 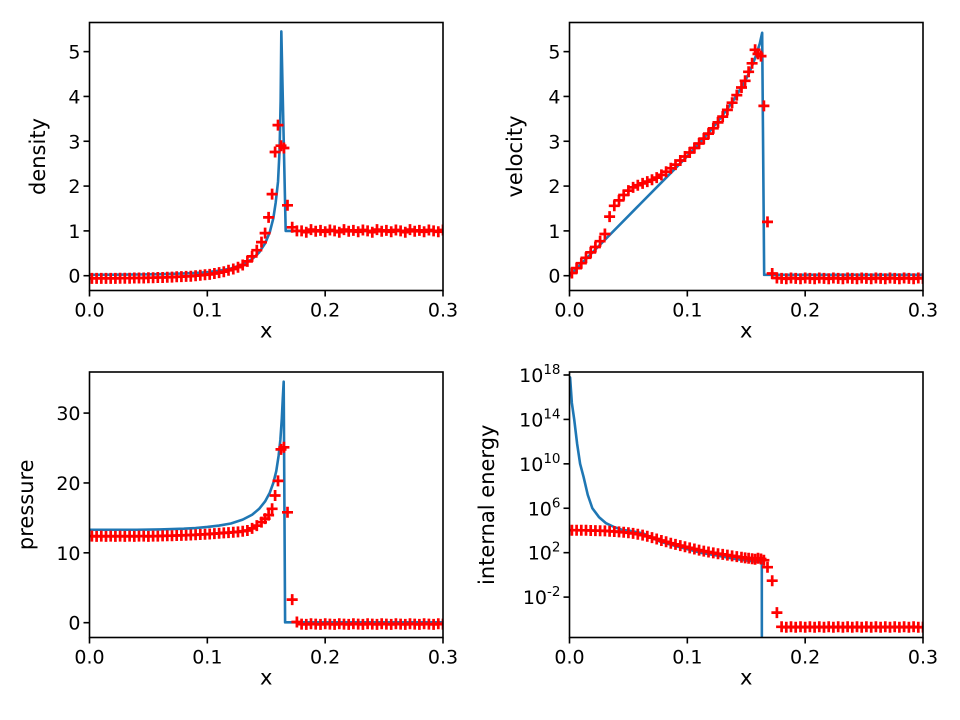 What do you see at coordinates (746, 331) in the screenshot?
I see `velocity-x-axis-label: x` at bounding box center [746, 331].